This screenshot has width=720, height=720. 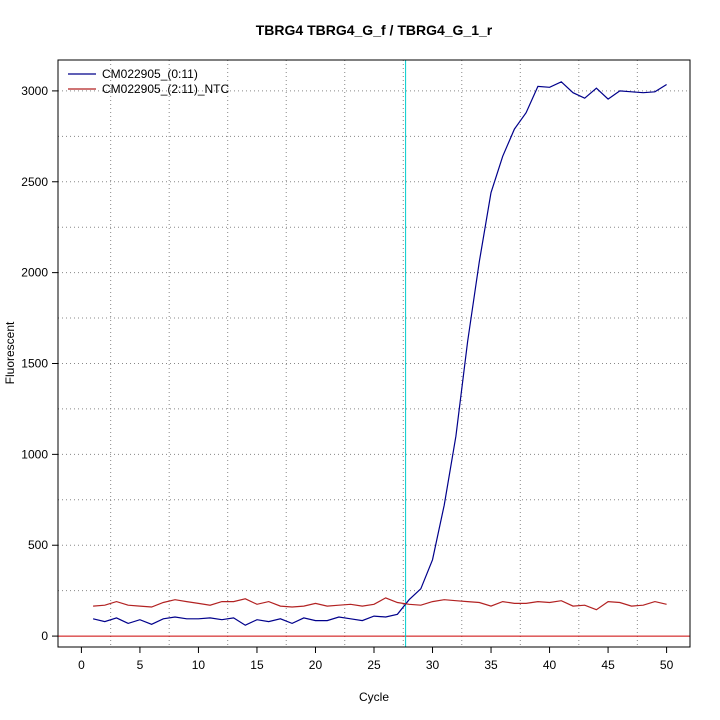 What do you see at coordinates (44, 636) in the screenshot?
I see `y-tick-label: 0` at bounding box center [44, 636].